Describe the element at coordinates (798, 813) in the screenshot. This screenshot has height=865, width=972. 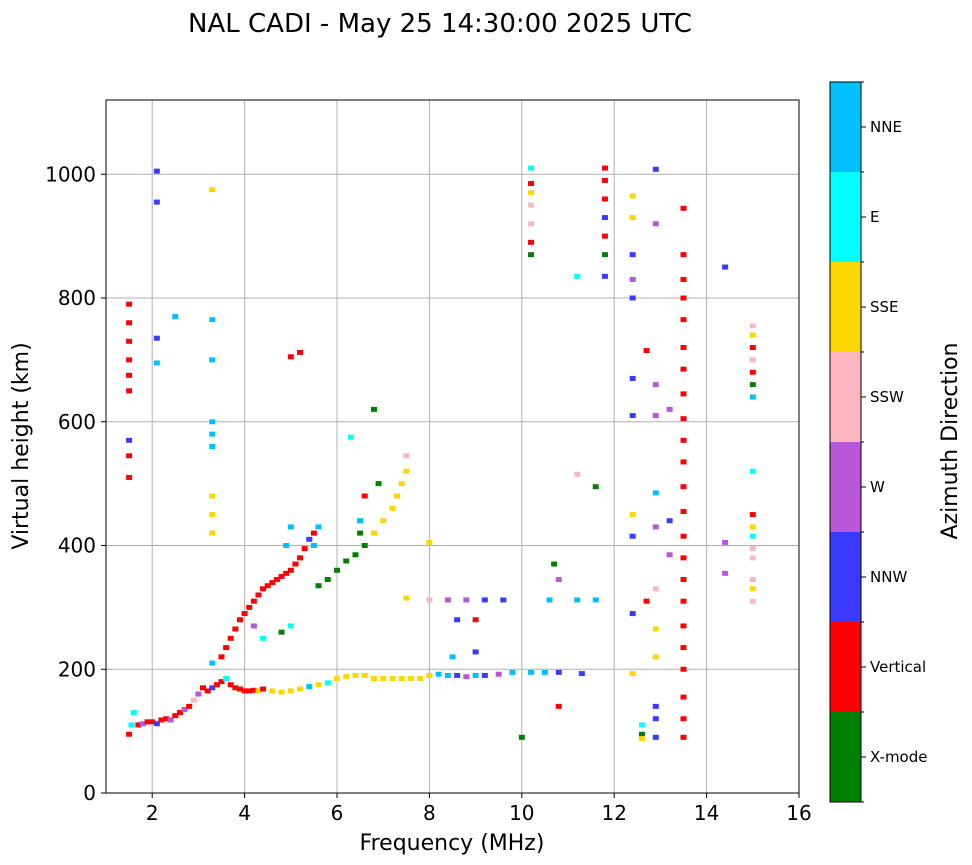
I see `x-tick-label: 16` at that location.